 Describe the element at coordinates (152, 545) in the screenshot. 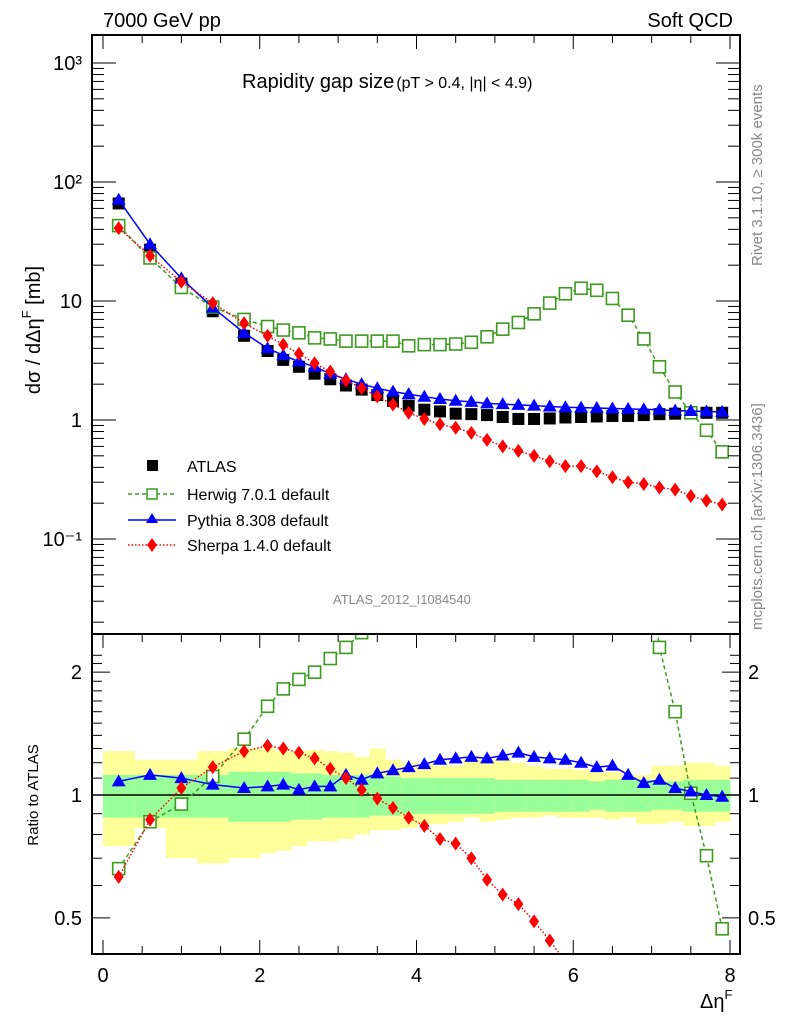

I see `legend-marker-sherpa` at that location.